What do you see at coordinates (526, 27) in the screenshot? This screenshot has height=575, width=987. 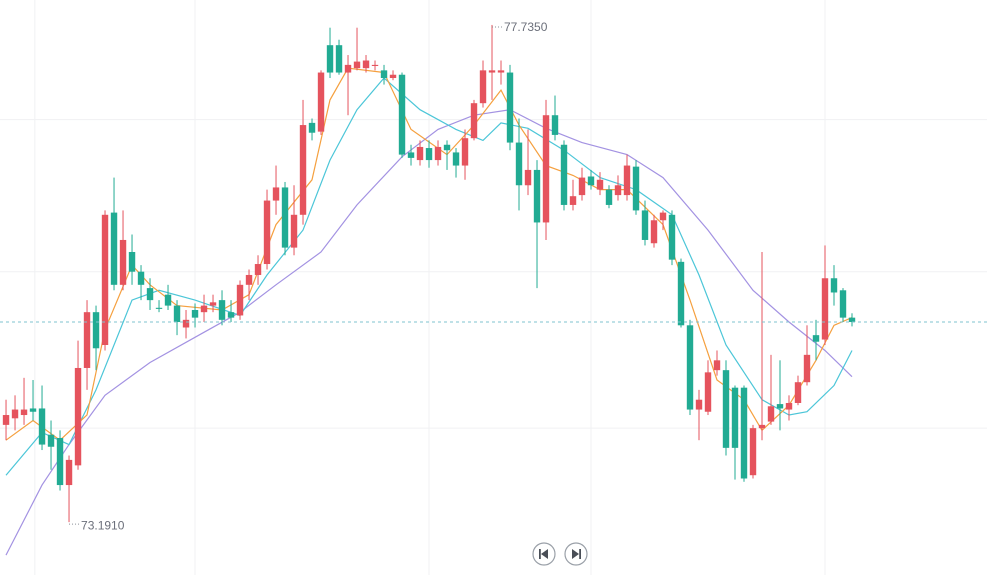 I see `high-label: 77.7350` at bounding box center [526, 27].